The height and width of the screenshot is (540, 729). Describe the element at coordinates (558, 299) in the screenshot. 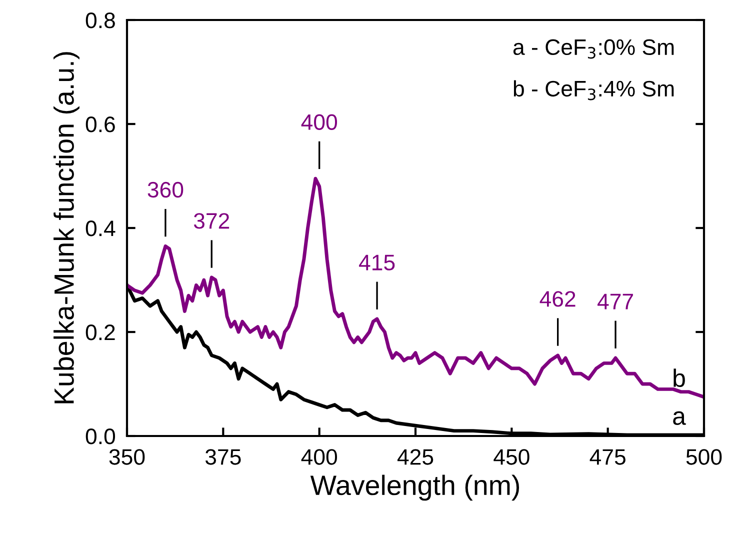

I see `annotation: 462` at that location.